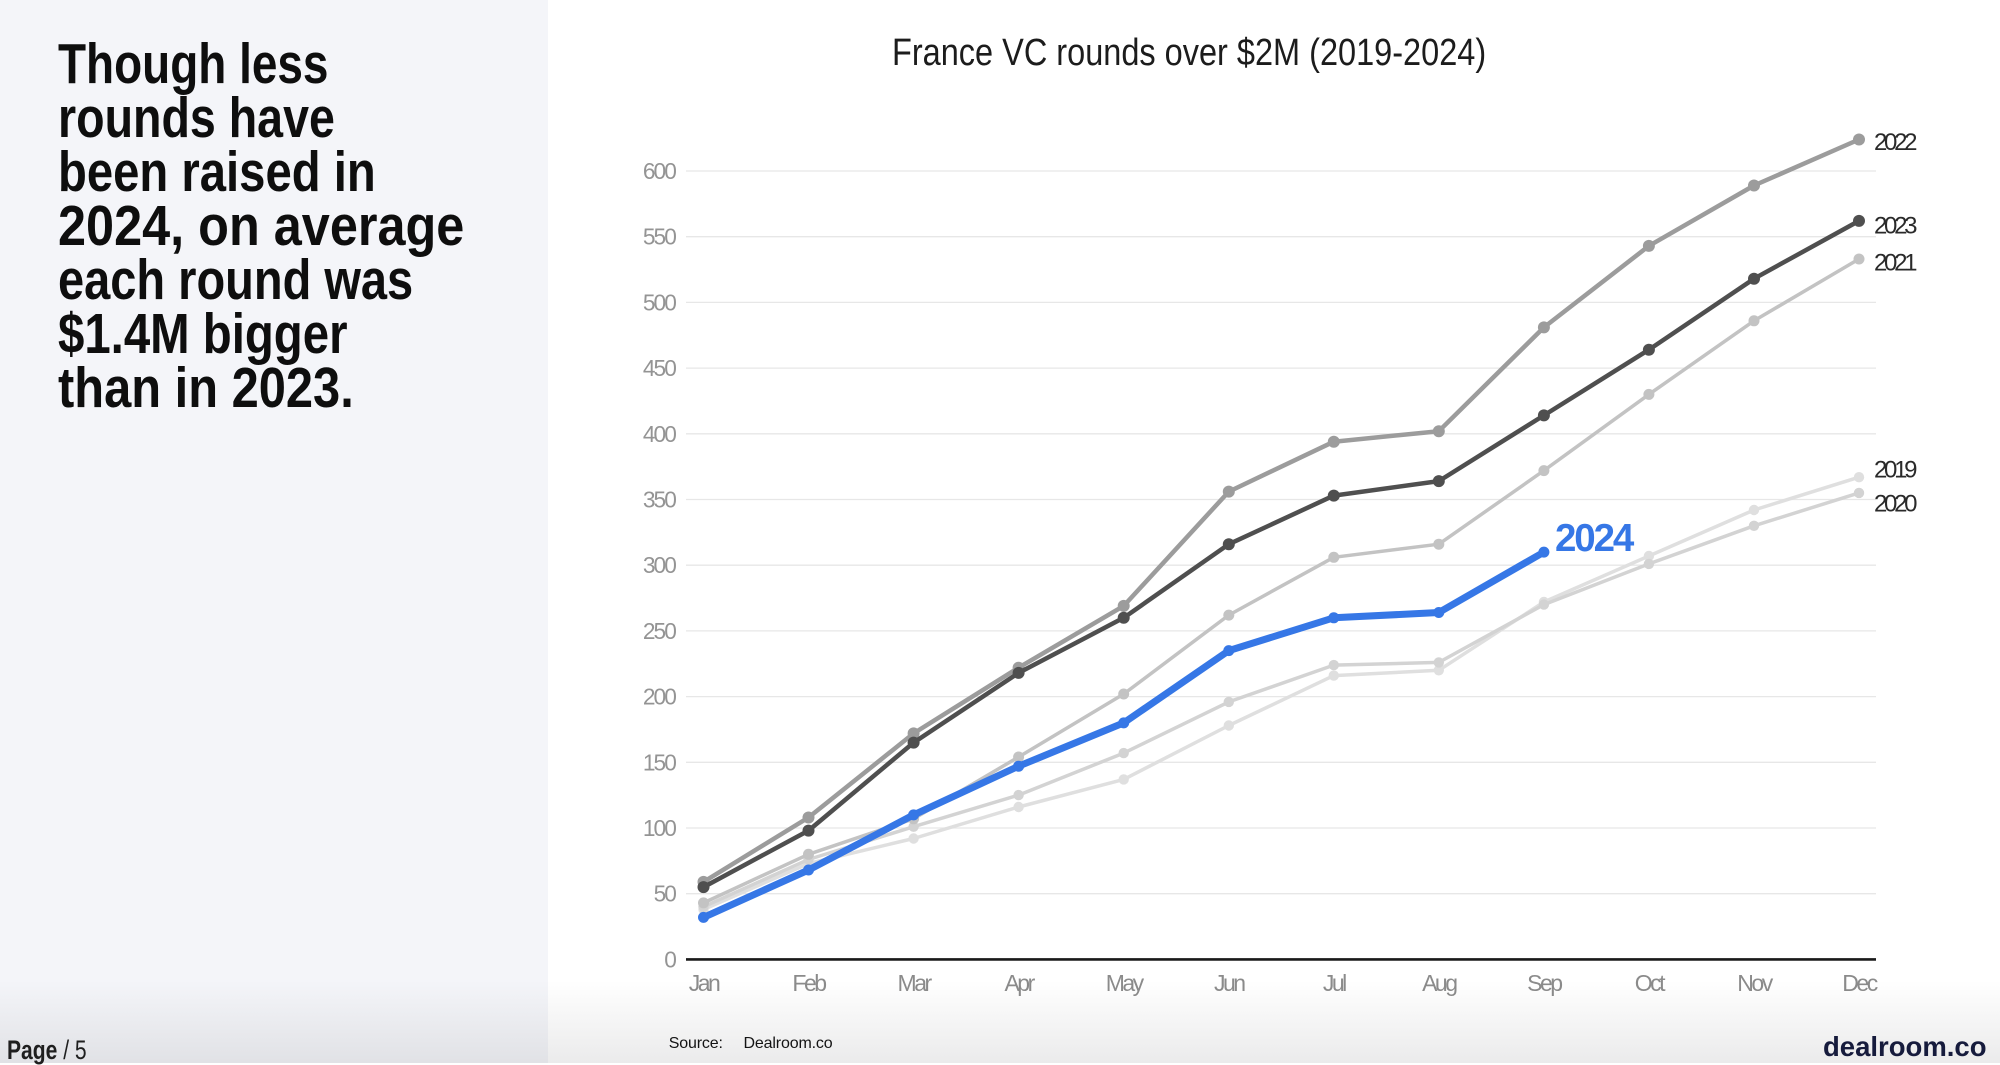 The image size is (2000, 1065). Describe the element at coordinates (659, 828) in the screenshot. I see `svg-text: 100` at that location.